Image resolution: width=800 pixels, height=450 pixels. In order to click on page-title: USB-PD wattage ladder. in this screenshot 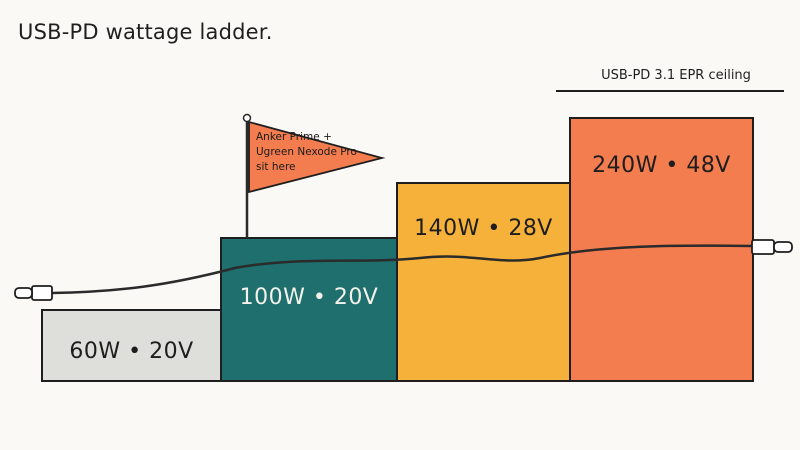, I will do `click(145, 32)`.